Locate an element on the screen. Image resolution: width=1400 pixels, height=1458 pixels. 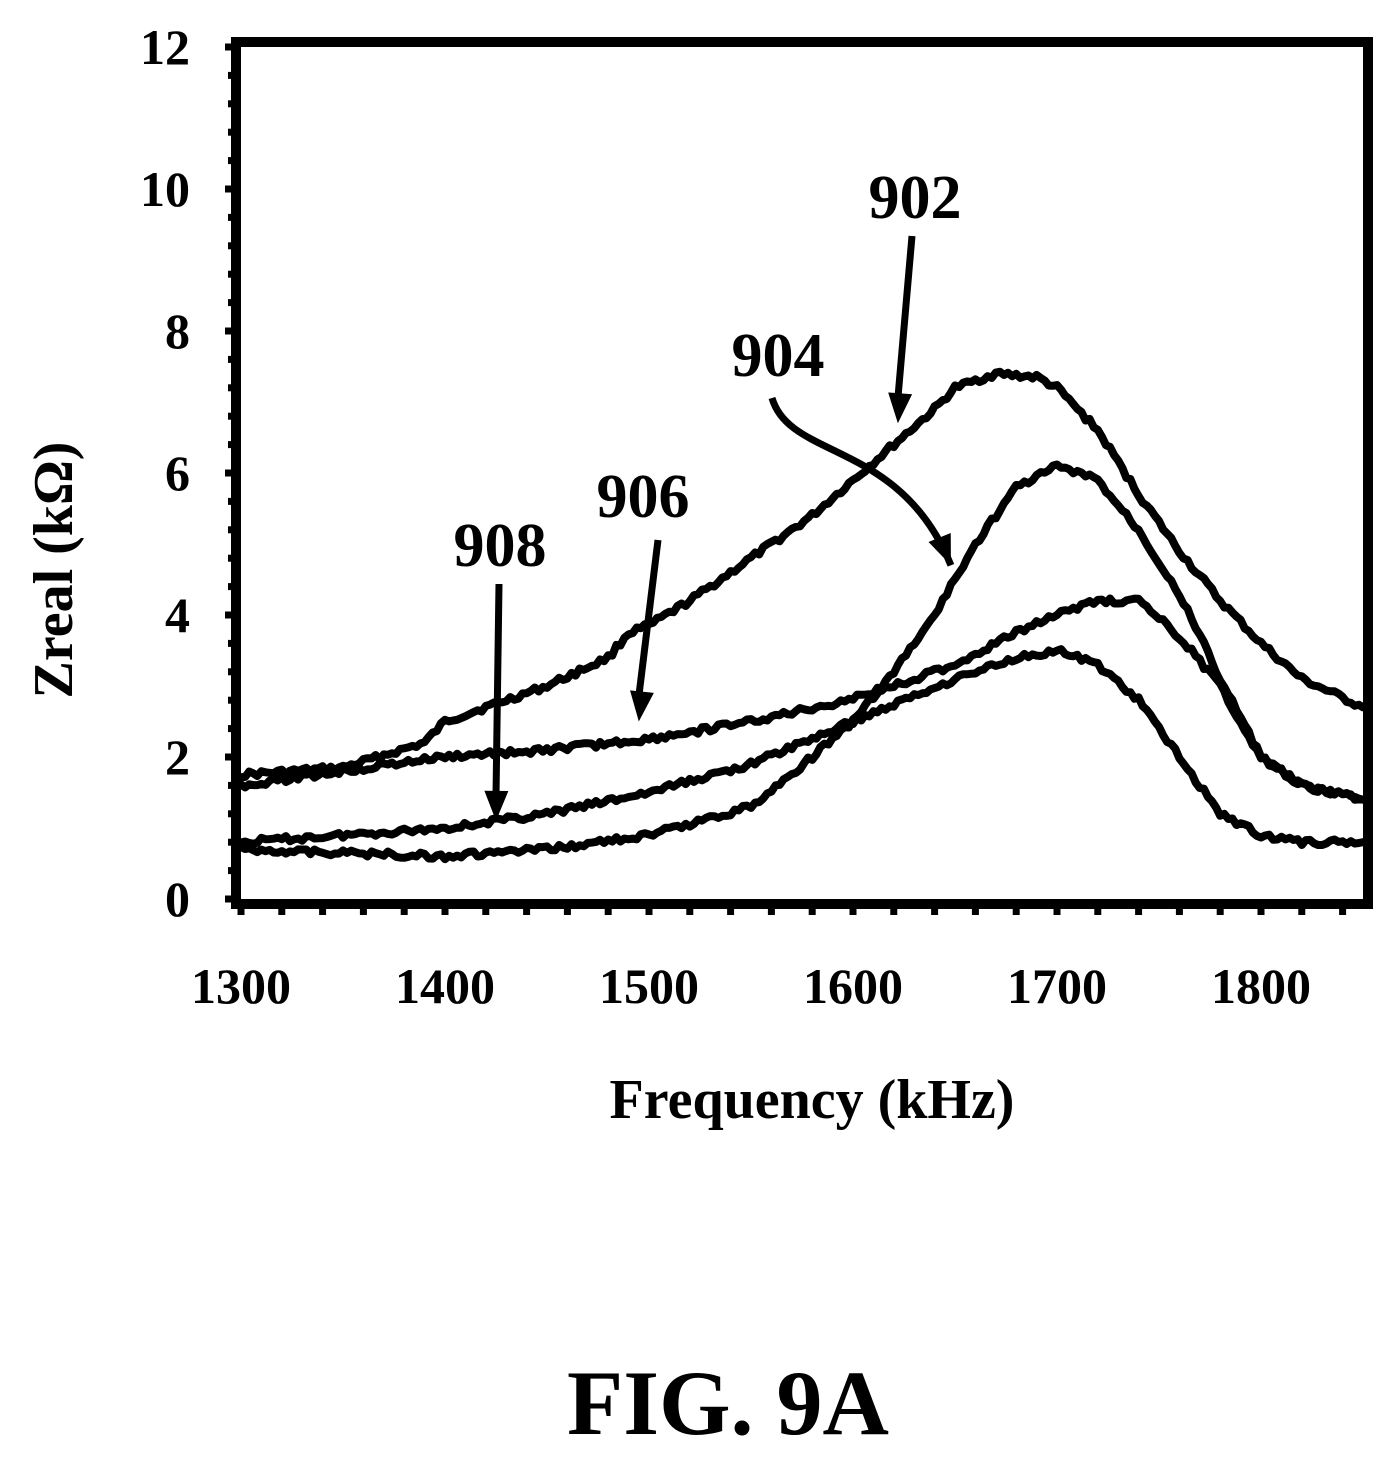
figure-caption: FIG. 9A is located at coordinates (728, 1403).